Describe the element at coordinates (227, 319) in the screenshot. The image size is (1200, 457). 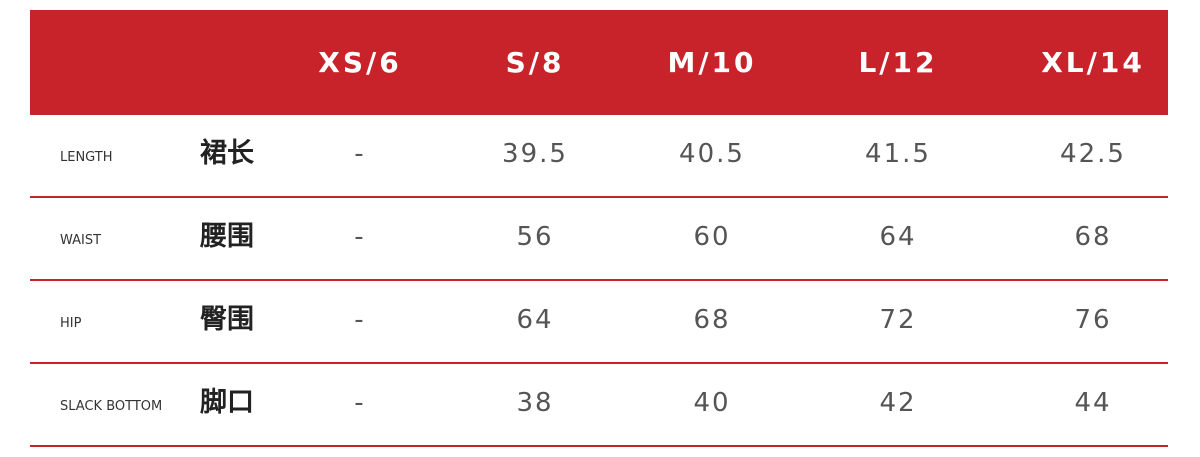
I see `label-zh: 臀围` at that location.